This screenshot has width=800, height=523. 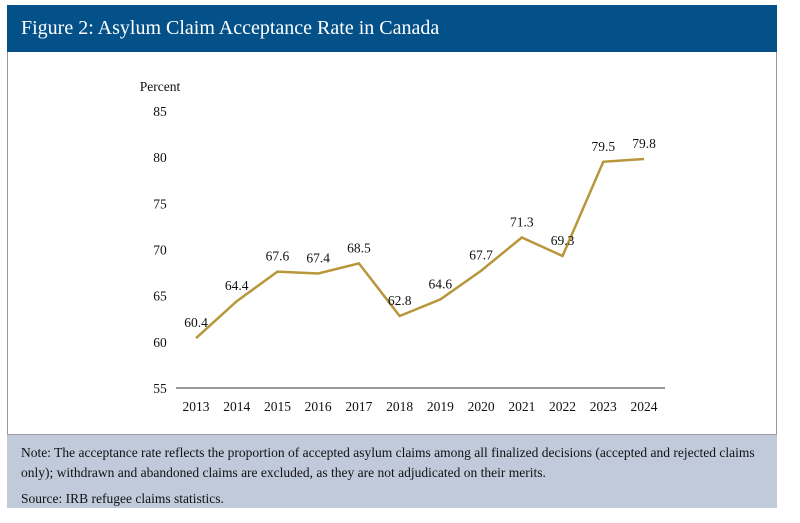 I want to click on data-label: 68.5, so click(x=359, y=247).